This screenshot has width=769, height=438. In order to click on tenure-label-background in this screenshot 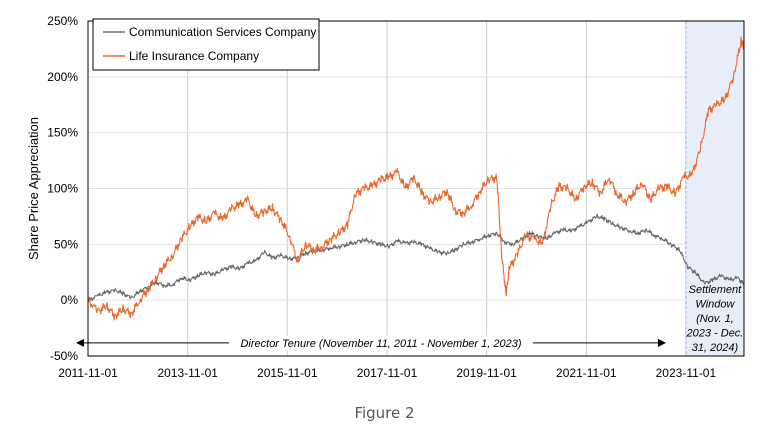, I will do `click(381, 342)`.